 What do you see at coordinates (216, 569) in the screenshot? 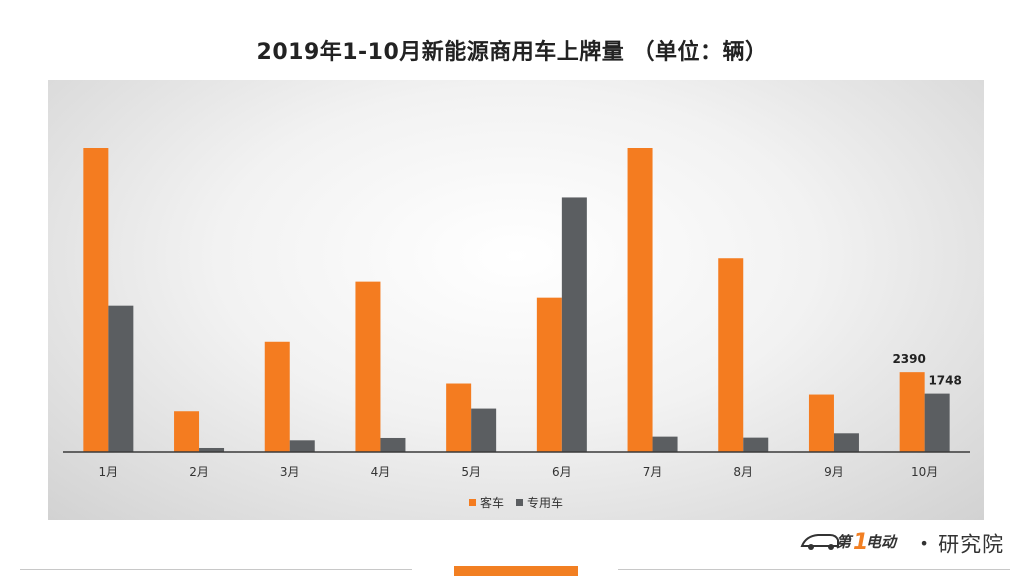
I see `footer-divider-left` at bounding box center [216, 569].